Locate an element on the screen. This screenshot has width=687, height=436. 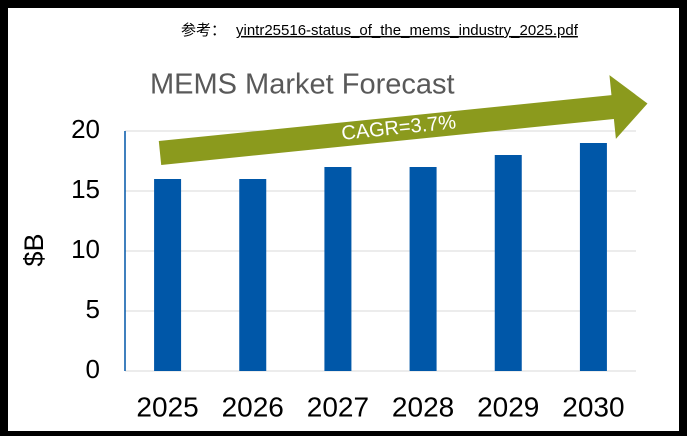
x-tick-label: 2029 is located at coordinates (508, 406).